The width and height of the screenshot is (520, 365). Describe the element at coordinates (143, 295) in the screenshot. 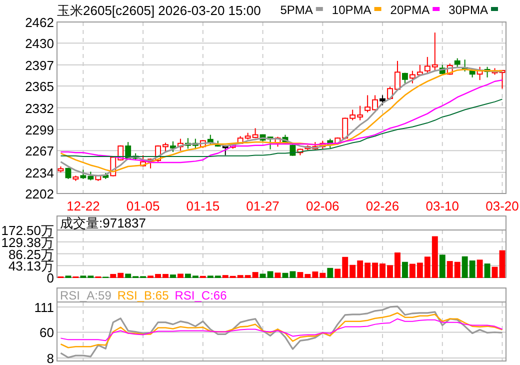

I see `text: RSI_B:65` at that location.